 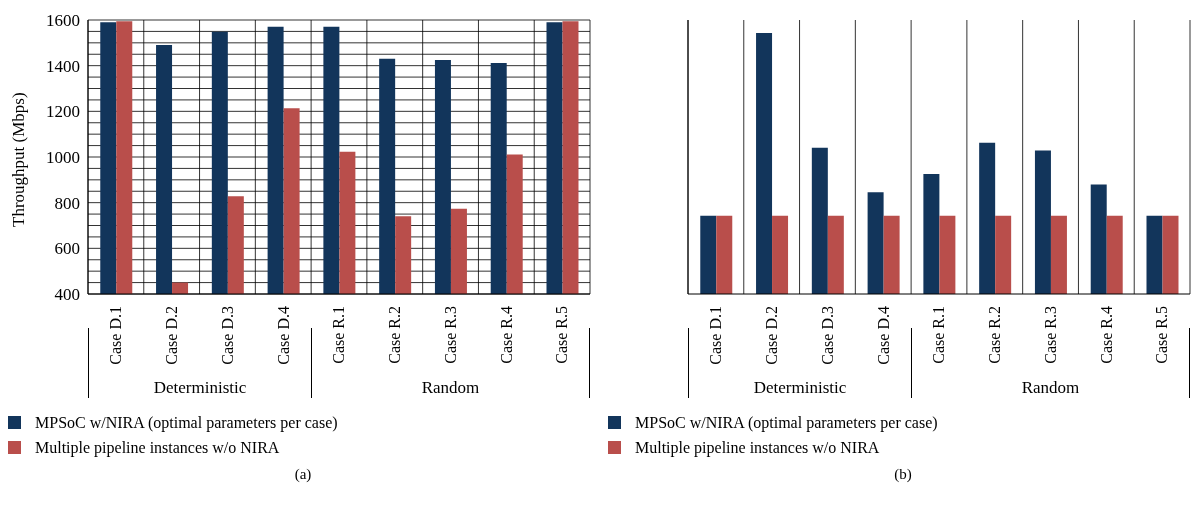 What do you see at coordinates (63, 112) in the screenshot?
I see `y-tick-label: 1200` at bounding box center [63, 112].